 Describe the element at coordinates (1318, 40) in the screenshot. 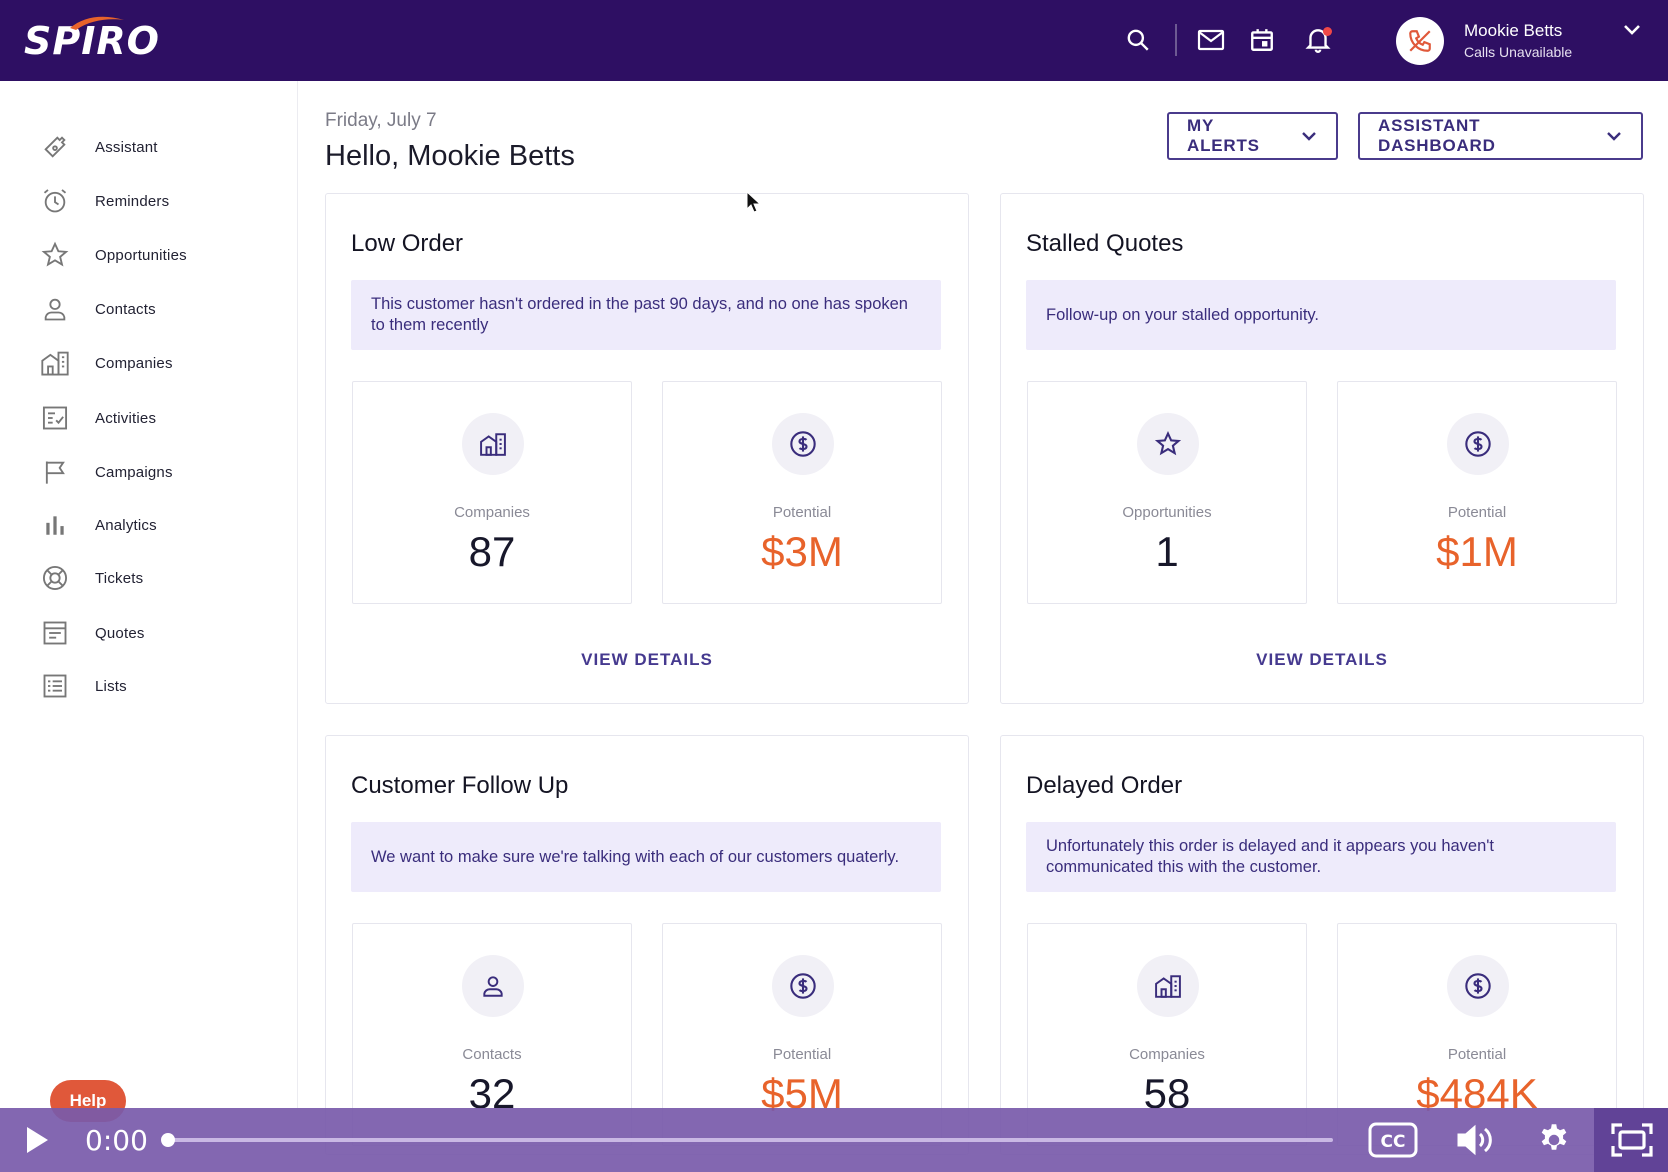

I see `bell-icon` at that location.